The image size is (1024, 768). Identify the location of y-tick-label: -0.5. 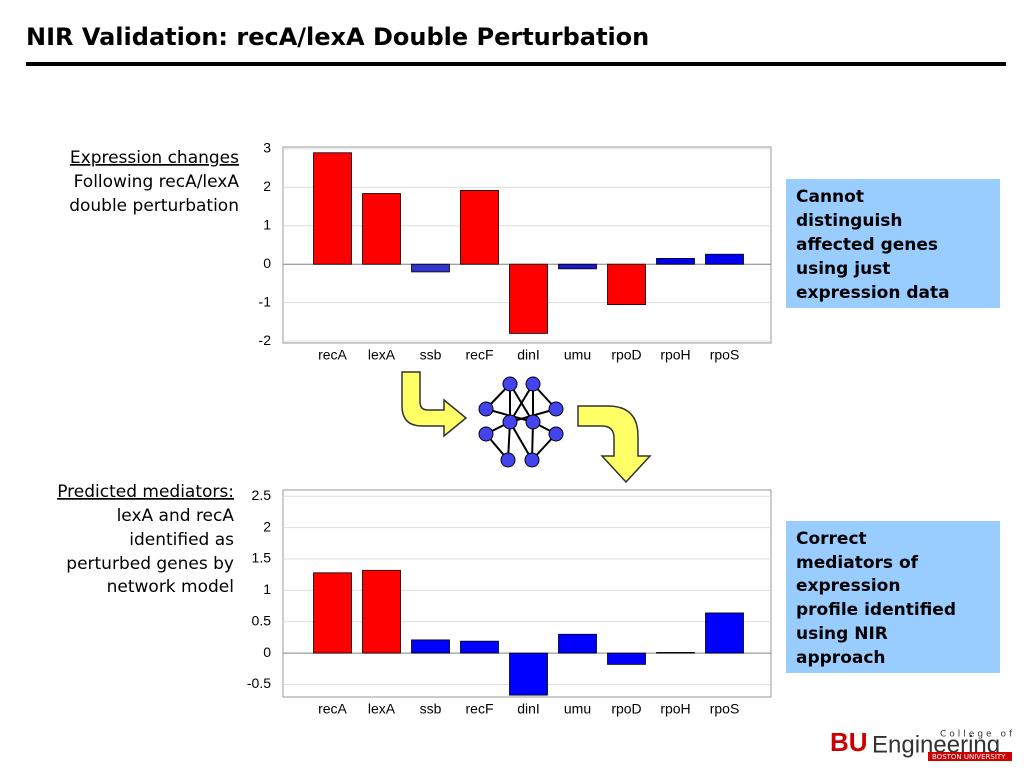
(259, 683).